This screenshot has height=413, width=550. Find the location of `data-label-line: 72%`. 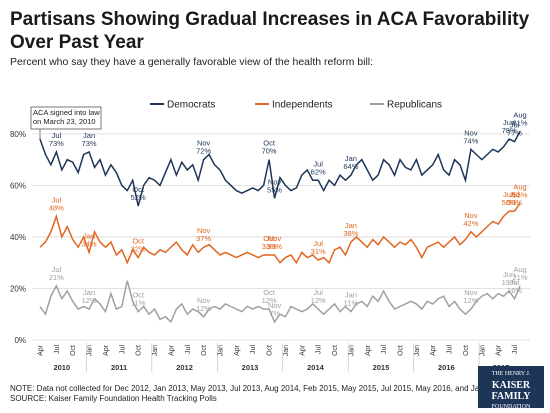

data-label-line: 72% is located at coordinates (203, 151).